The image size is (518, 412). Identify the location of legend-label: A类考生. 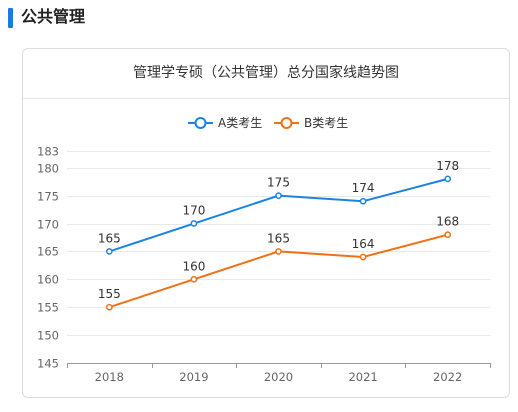
(240, 123).